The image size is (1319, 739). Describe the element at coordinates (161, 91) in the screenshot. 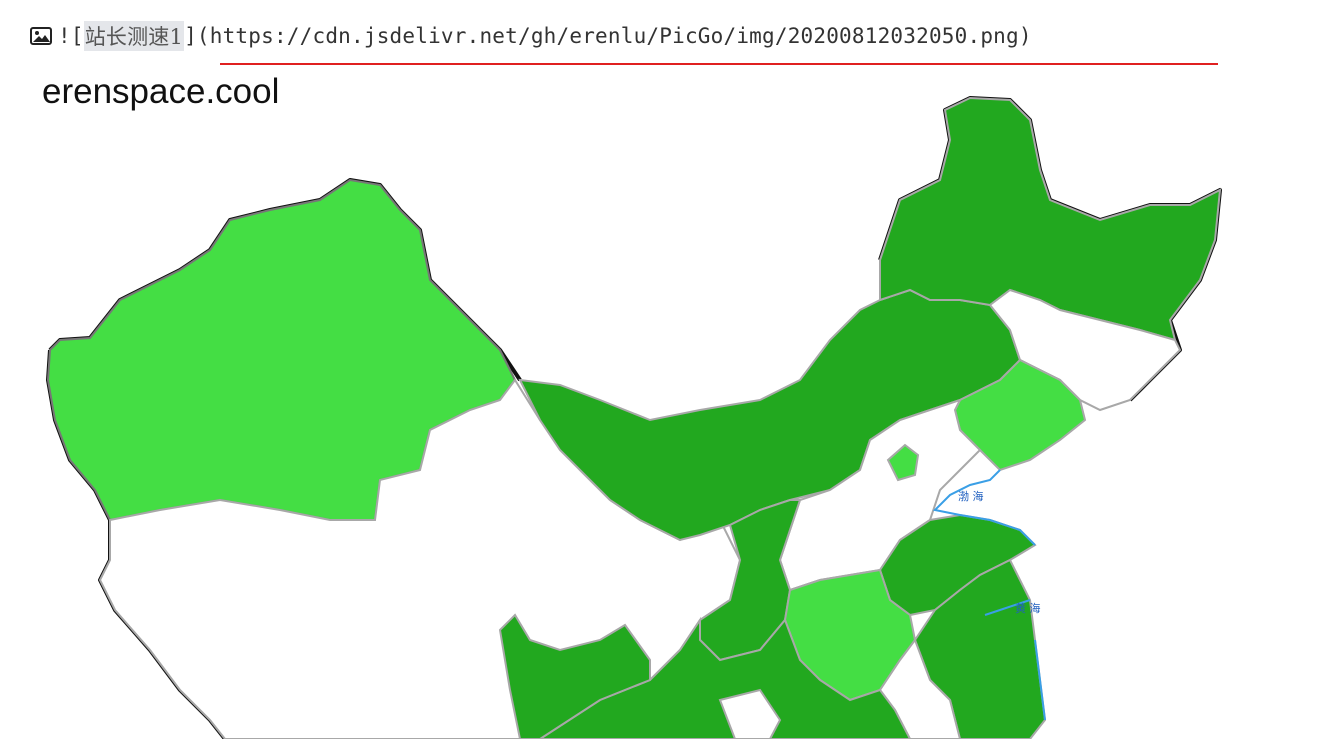

I see `watermark-text: erenspace.cool` at that location.